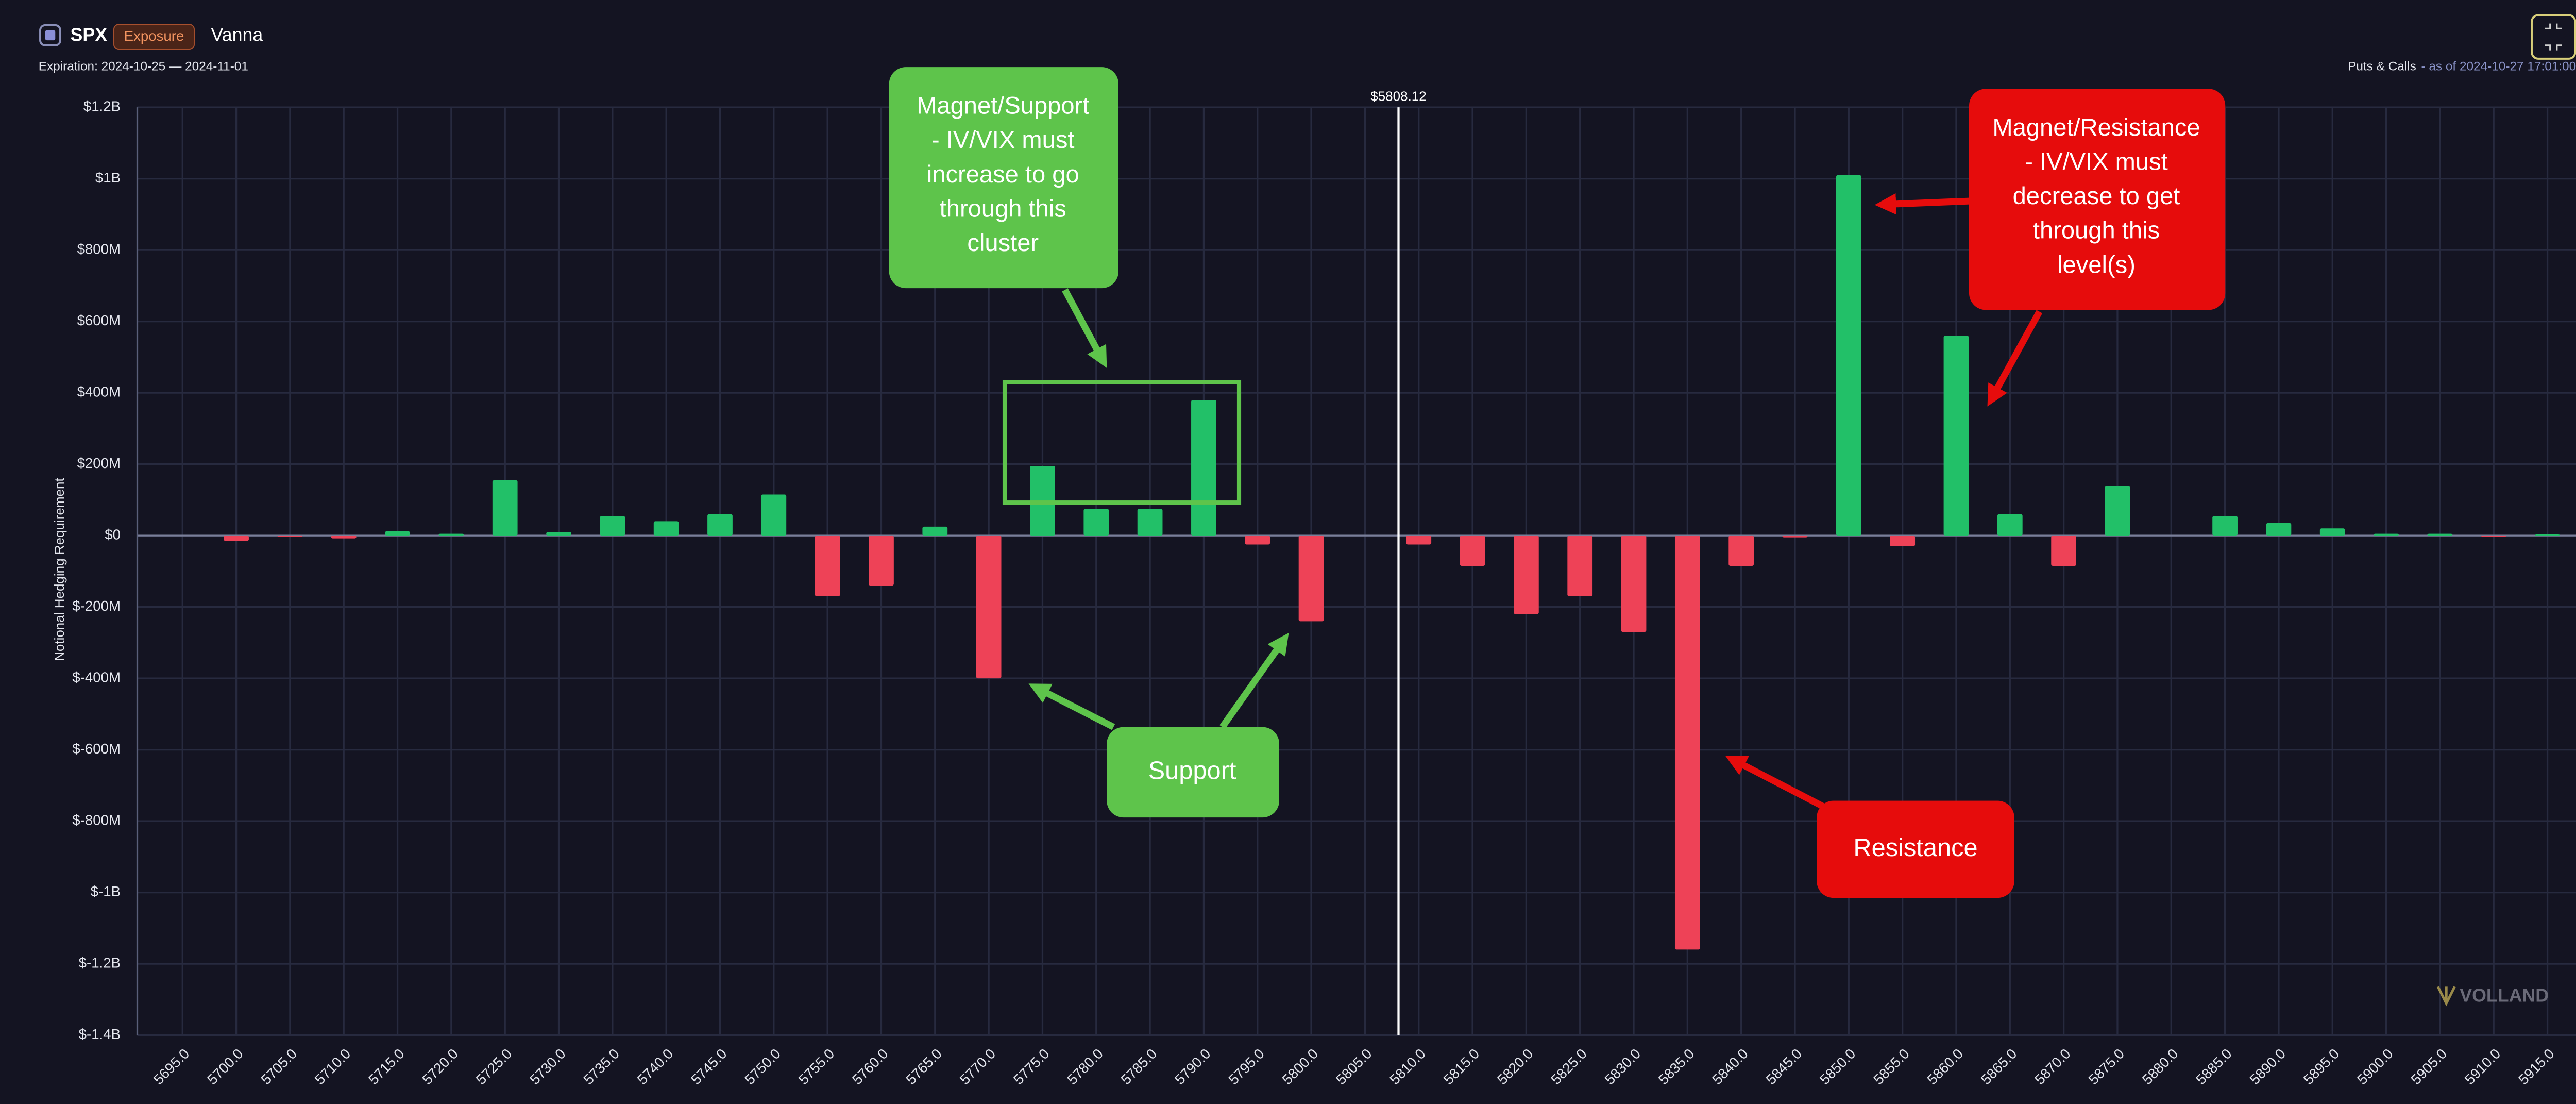  What do you see at coordinates (1398, 96) in the screenshot?
I see `spot-label: $5808.12` at bounding box center [1398, 96].